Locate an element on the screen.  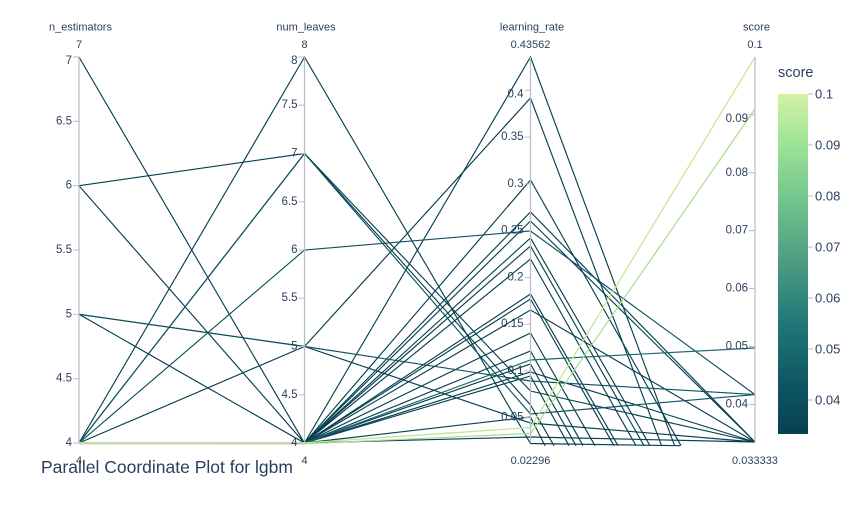
svg-text: n_estimators is located at coordinates (80, 28).